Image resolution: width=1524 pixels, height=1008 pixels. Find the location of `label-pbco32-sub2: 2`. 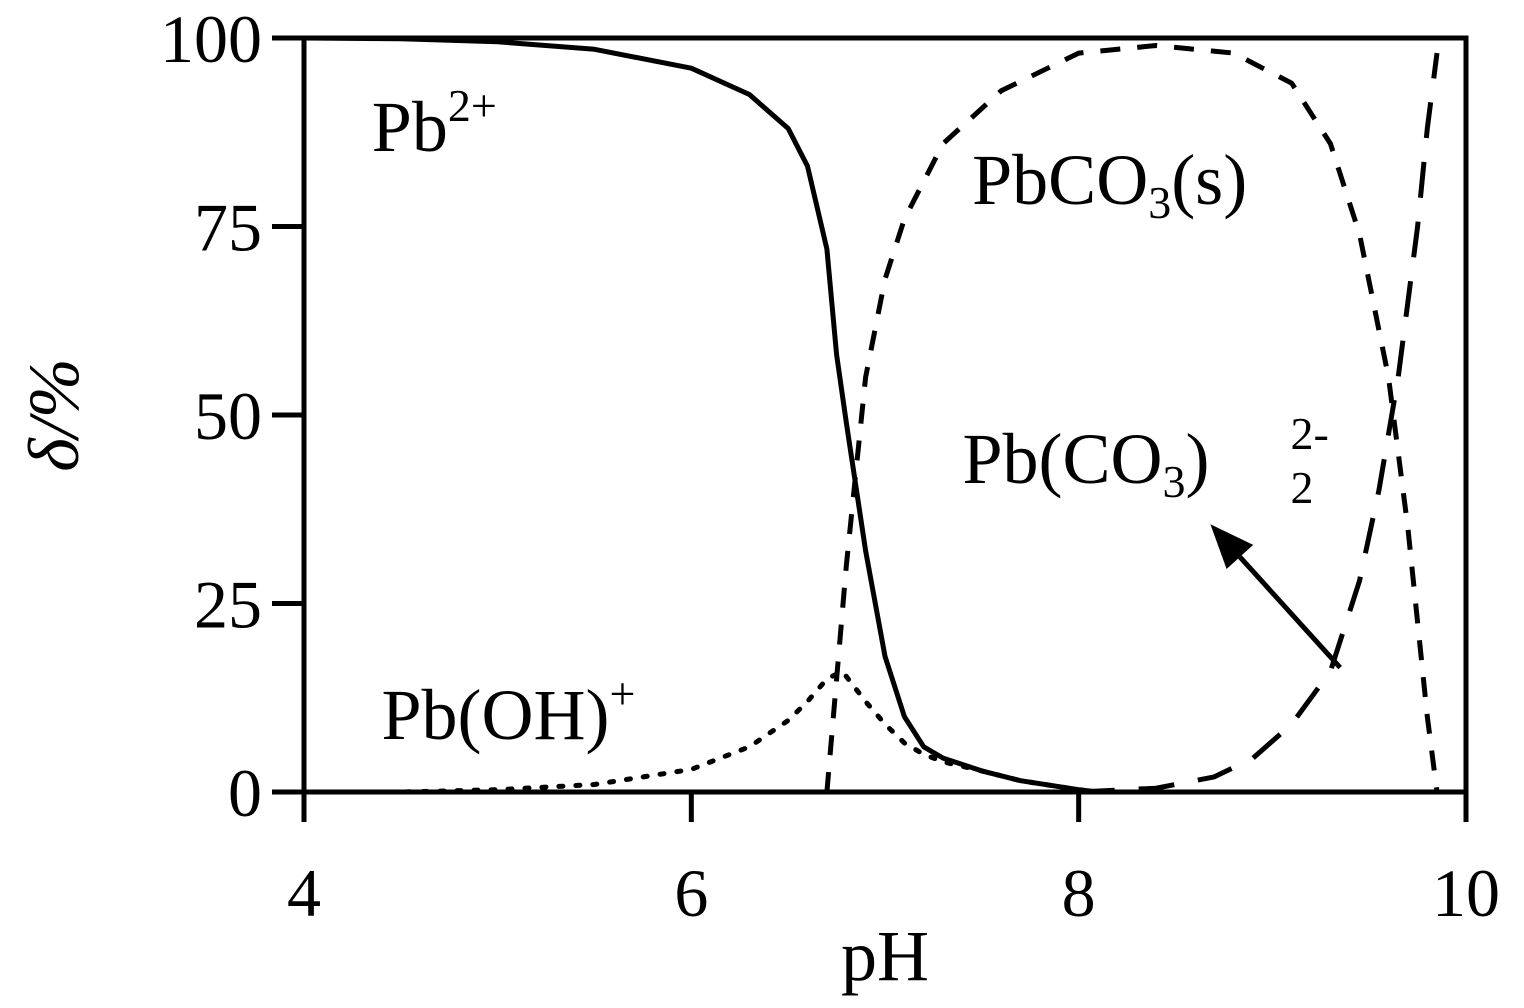

label-pbco32-sub2: 2 is located at coordinates (1301, 487).